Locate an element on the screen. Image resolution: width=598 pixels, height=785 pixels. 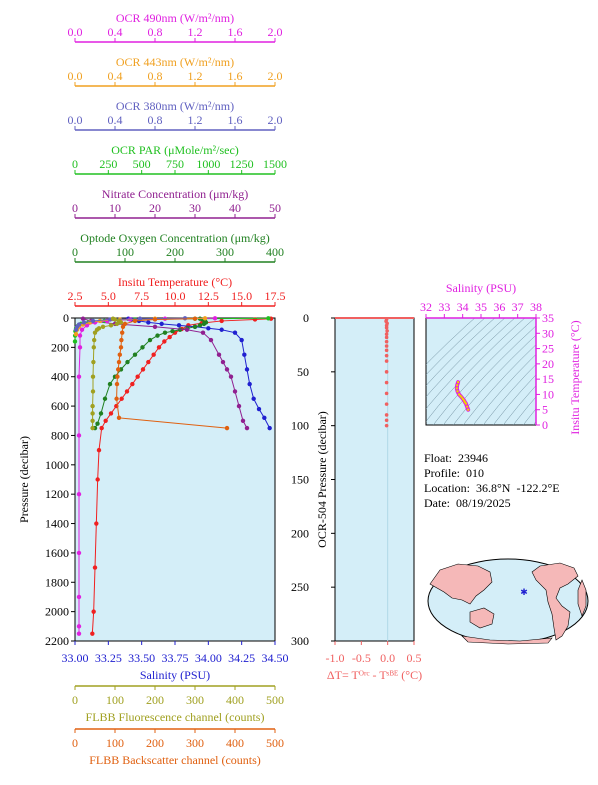
tick-label: 15.0 is located at coordinates (241, 296).